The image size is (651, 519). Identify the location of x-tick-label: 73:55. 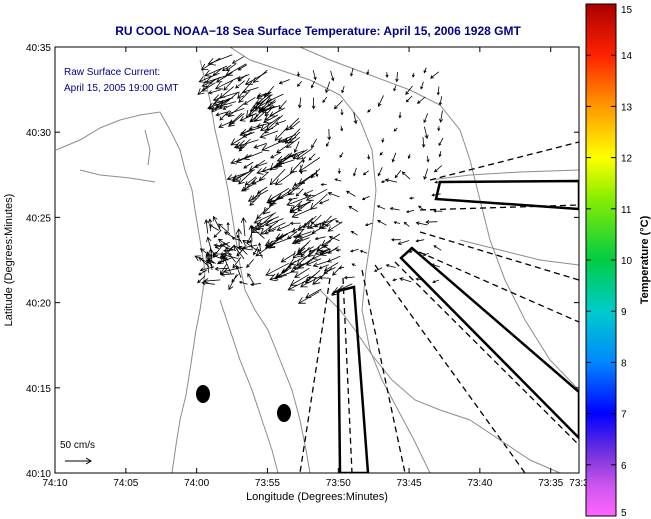
(267, 483).